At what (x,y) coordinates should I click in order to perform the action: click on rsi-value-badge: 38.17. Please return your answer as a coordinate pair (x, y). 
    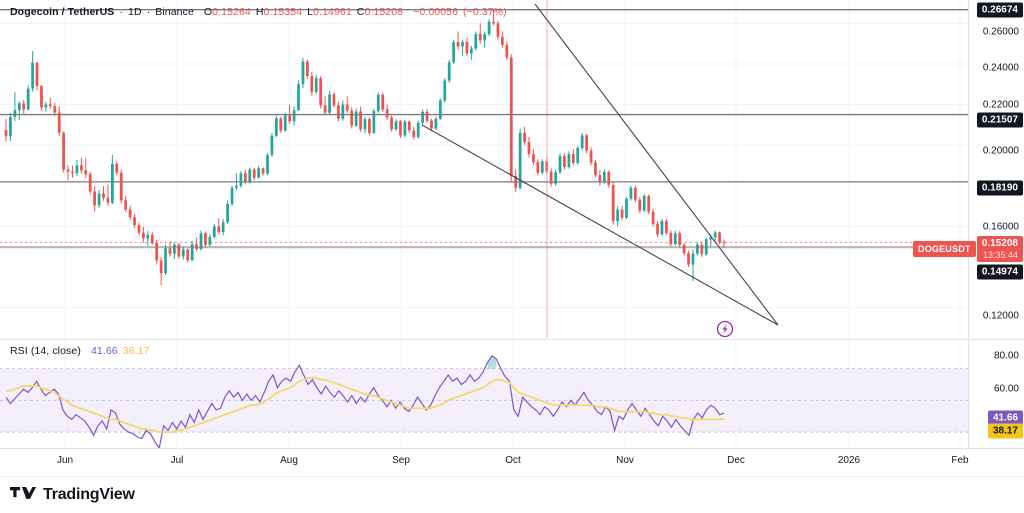
    Looking at the image, I should click on (1005, 431).